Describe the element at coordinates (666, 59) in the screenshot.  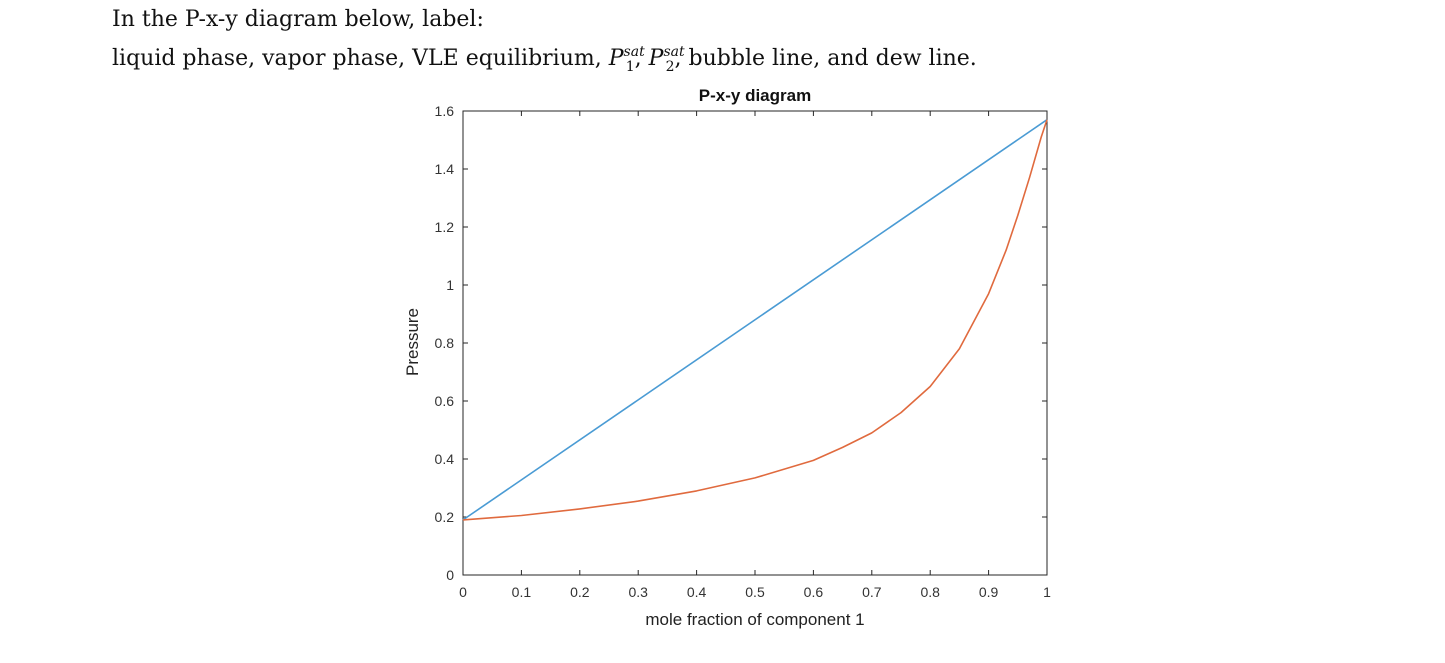
I see `p2sat-symbol: Psat2` at that location.